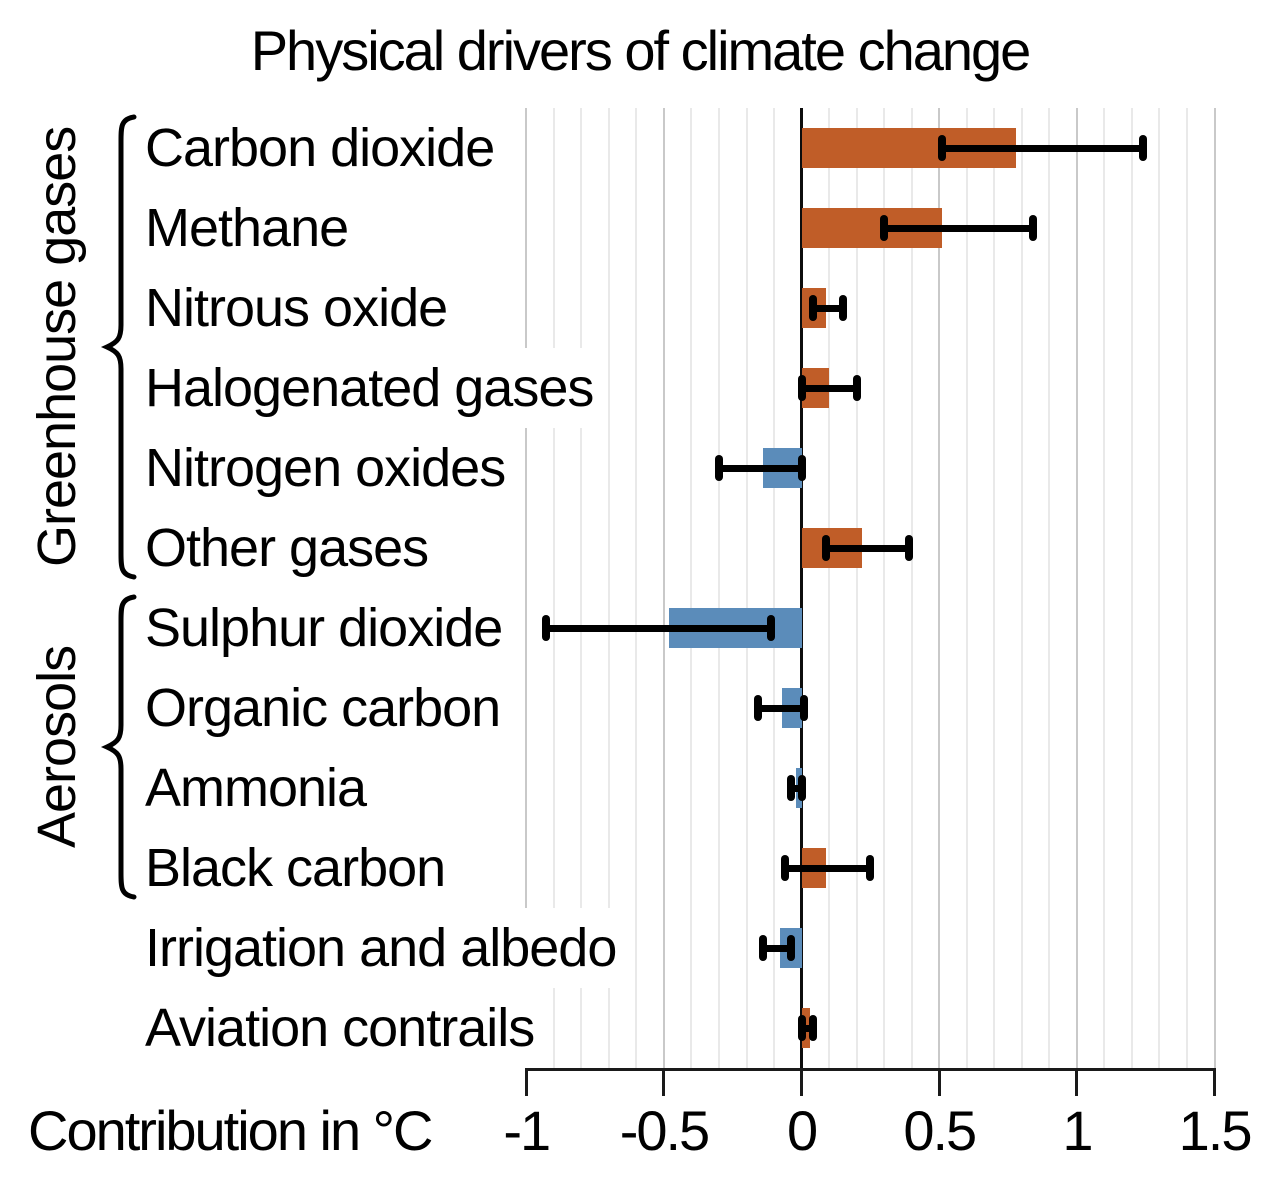 The image size is (1280, 1191). What do you see at coordinates (57, 347) in the screenshot?
I see `group-label: Greenhouse gases` at bounding box center [57, 347].